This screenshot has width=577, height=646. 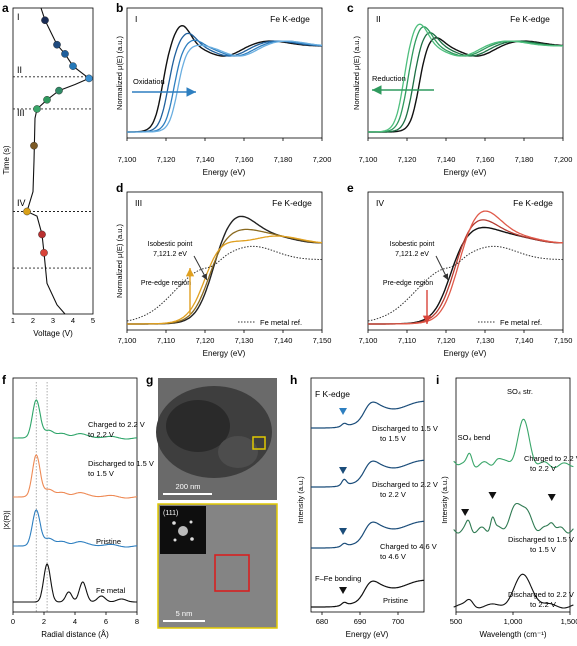 I want to click on panel-letter: b, so click(x=119, y=8).